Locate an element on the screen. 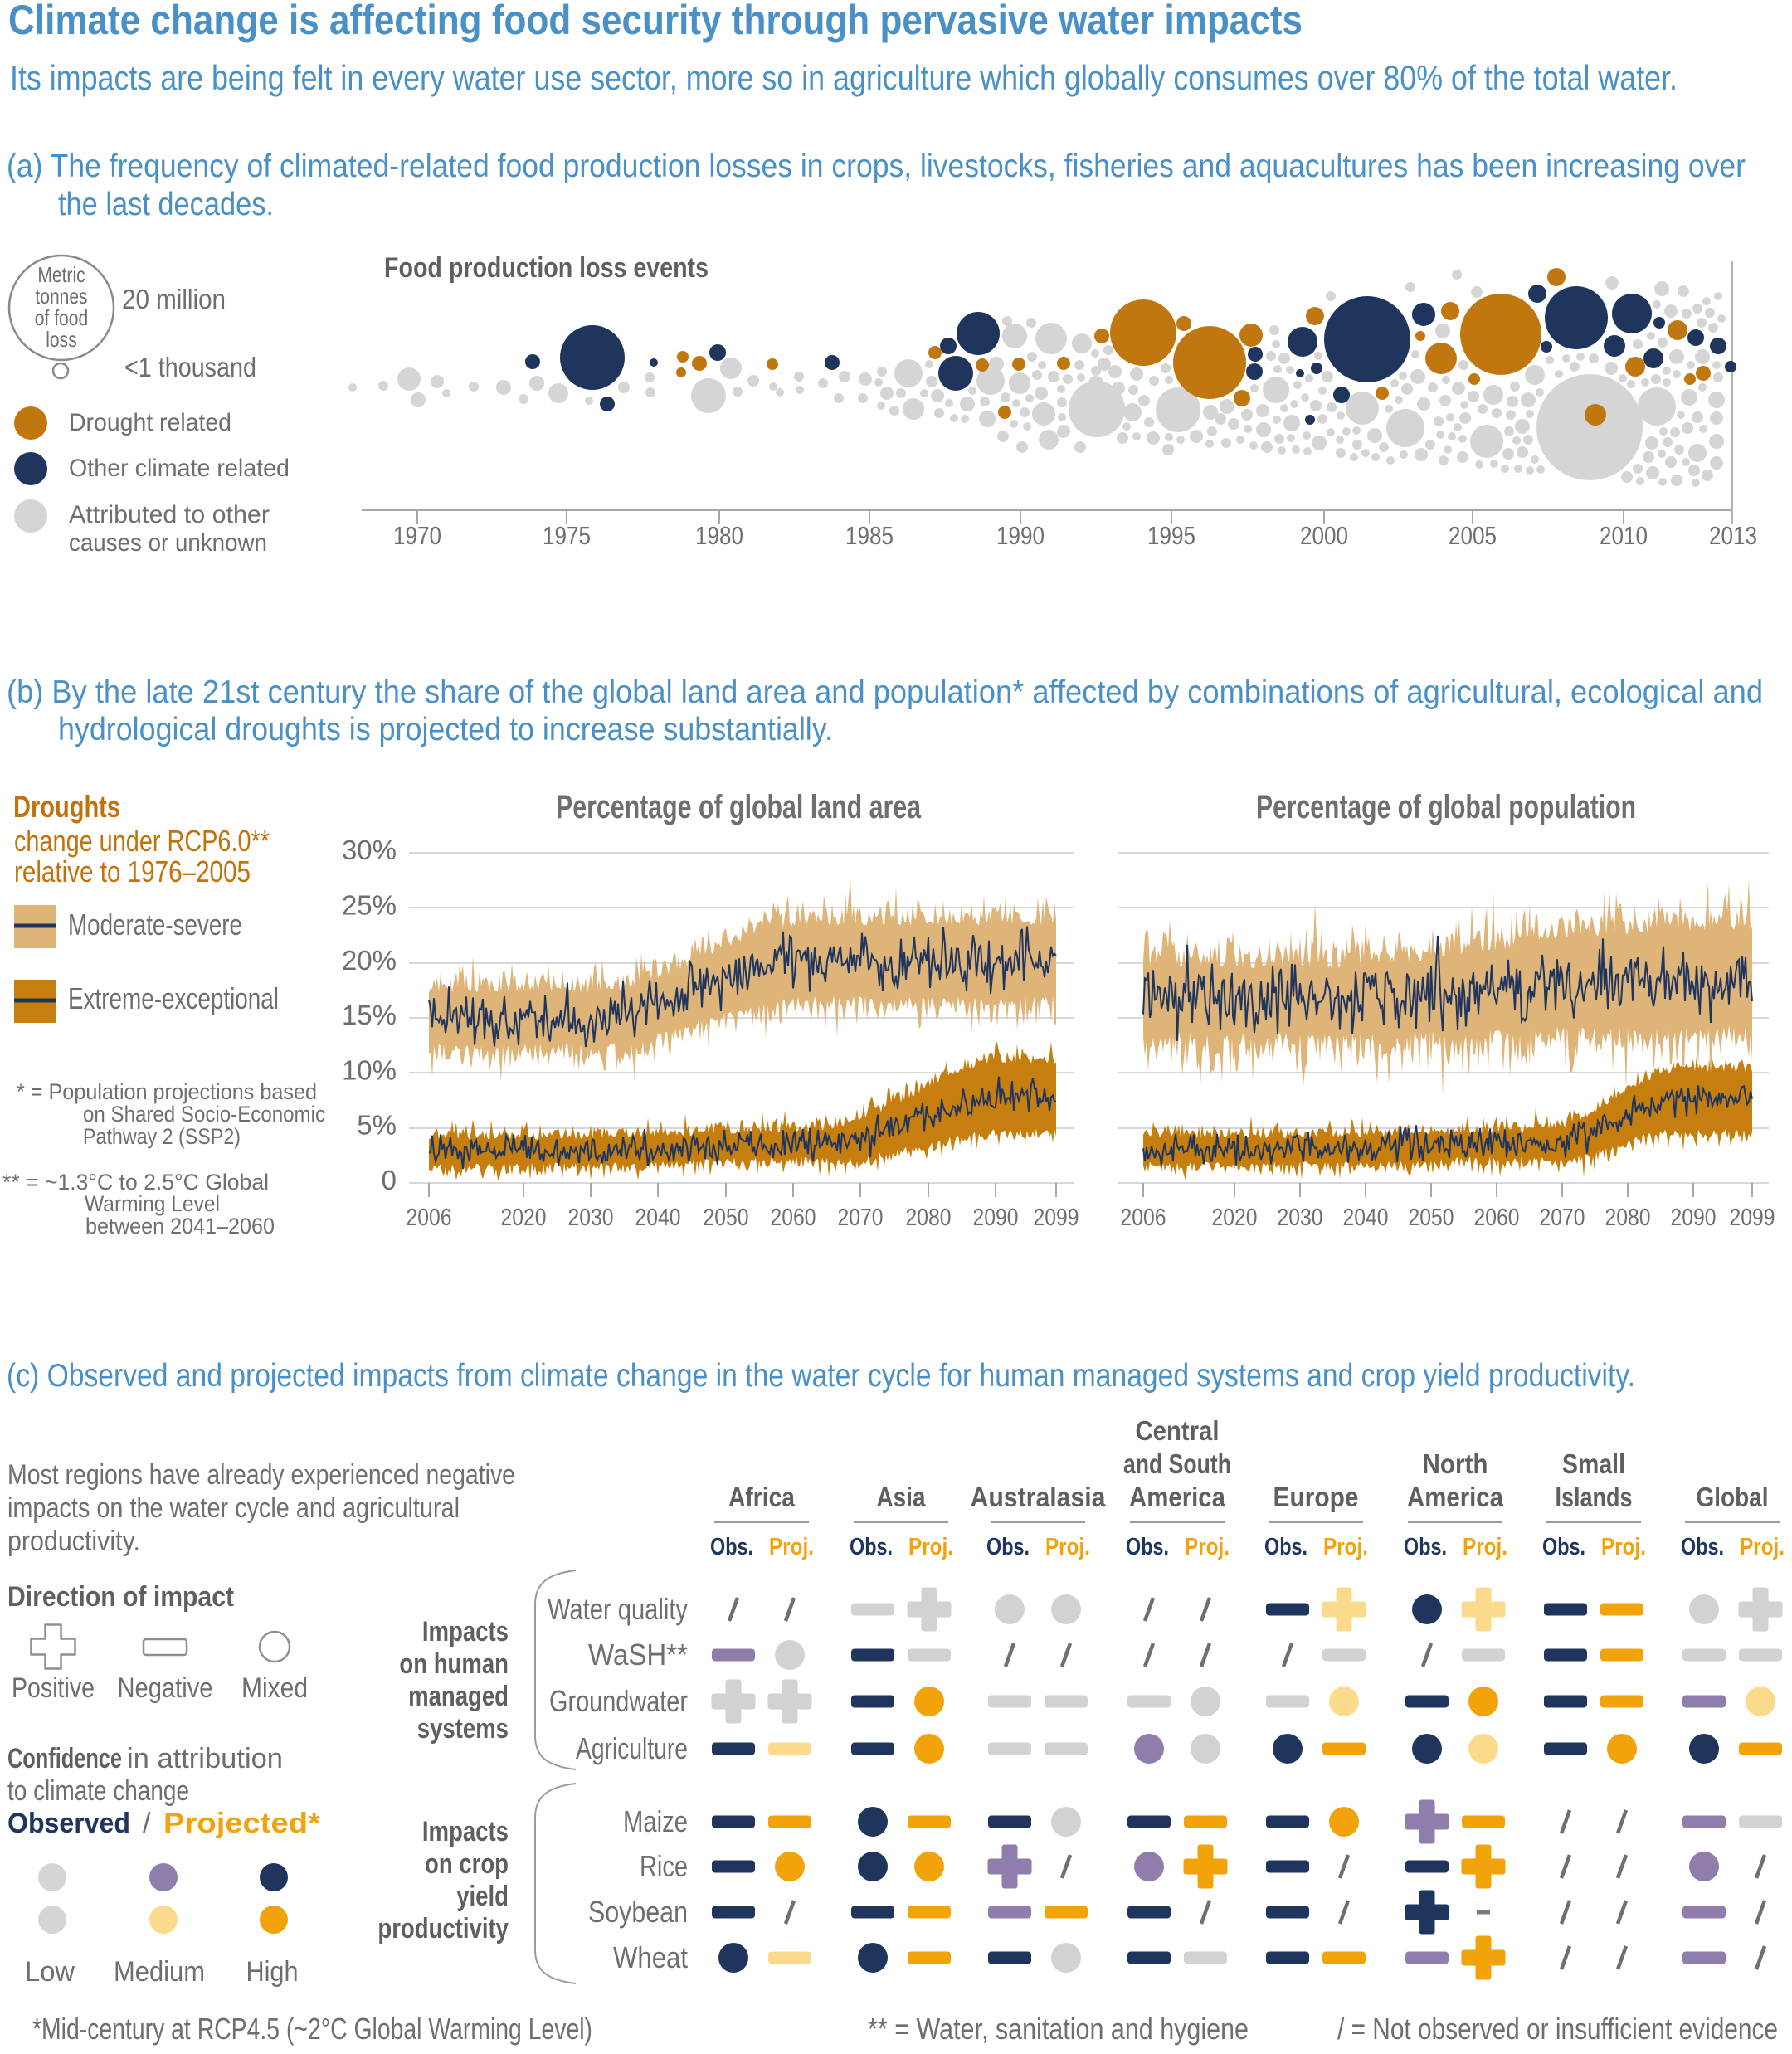  svg-text: Rice is located at coordinates (664, 1866).